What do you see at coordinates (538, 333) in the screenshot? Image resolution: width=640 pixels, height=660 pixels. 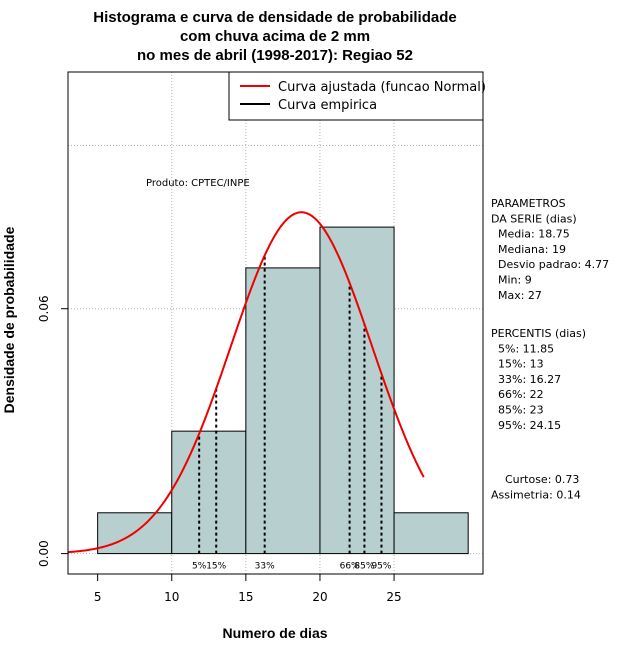 I see `percentis-line-0: PERCENTIS (dias)` at bounding box center [538, 333].